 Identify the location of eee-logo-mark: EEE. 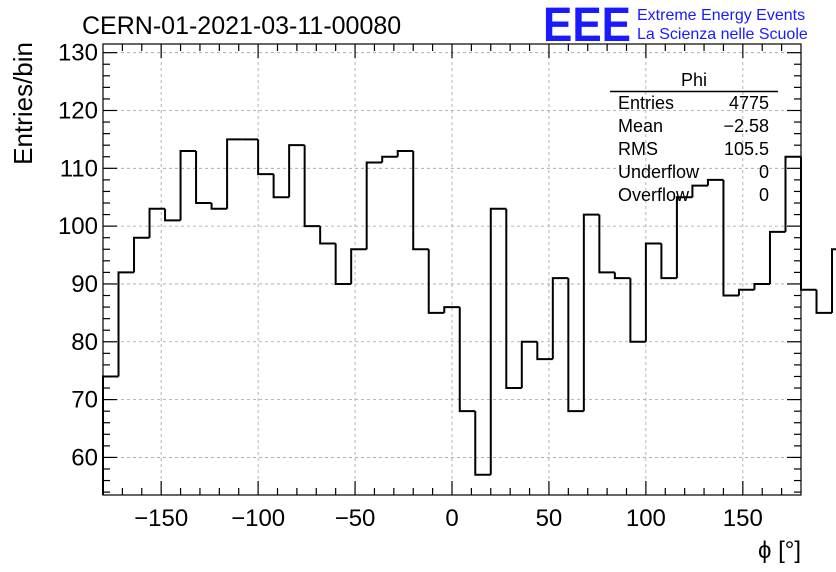
(587, 26).